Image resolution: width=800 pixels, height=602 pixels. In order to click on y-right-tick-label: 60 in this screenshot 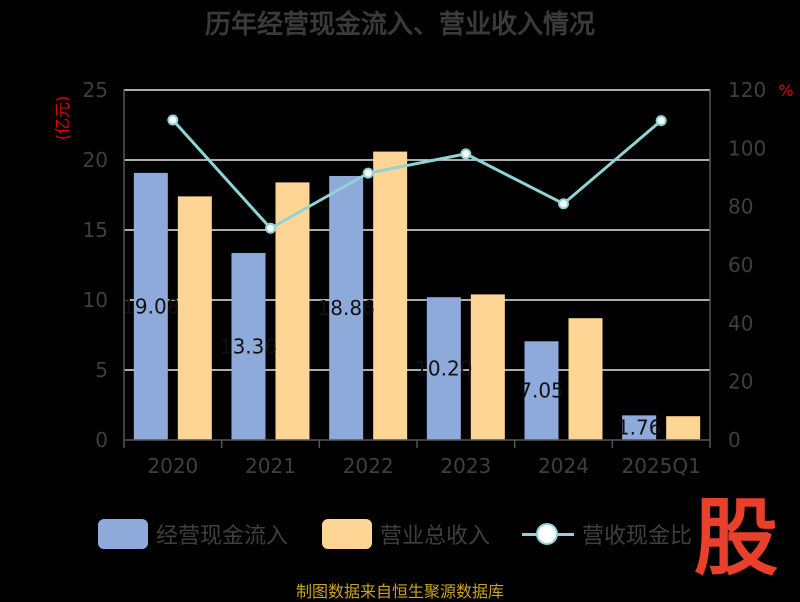, I will do `click(740, 265)`.